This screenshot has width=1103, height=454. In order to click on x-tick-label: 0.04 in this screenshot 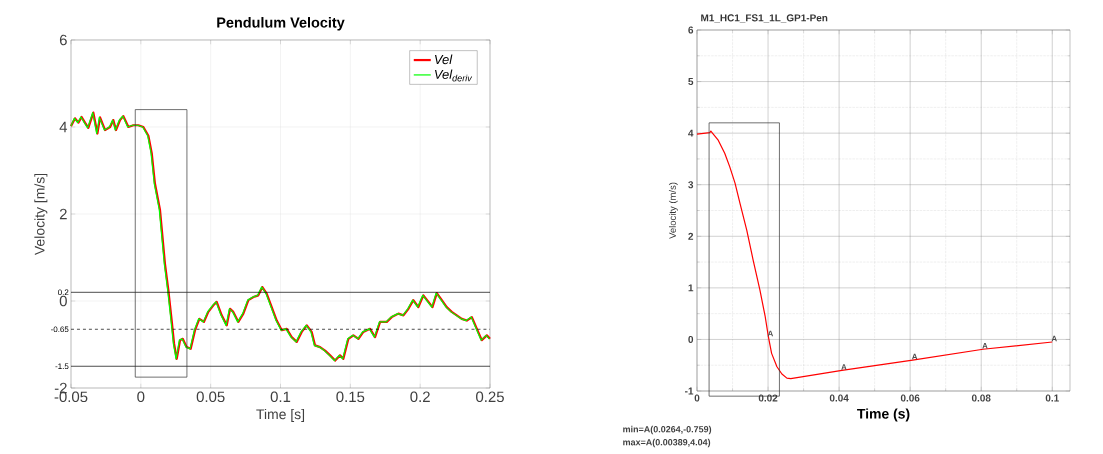, I will do `click(839, 398)`.